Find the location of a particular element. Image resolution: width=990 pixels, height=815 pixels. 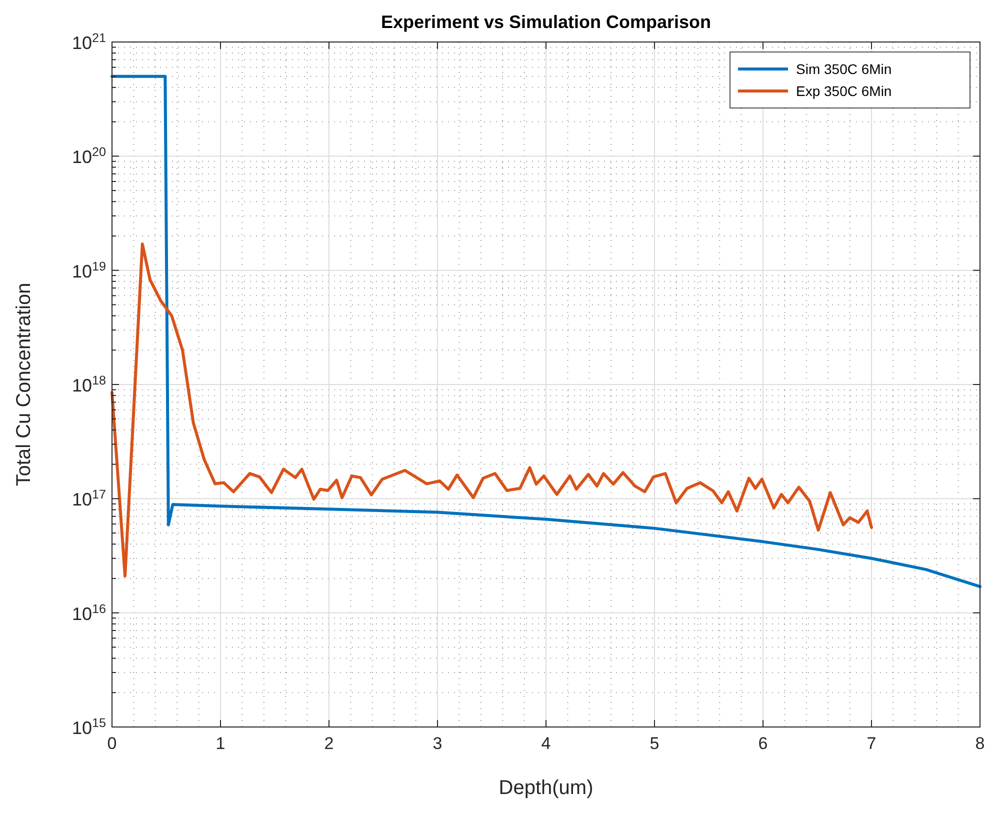

x-axis-title: Depth(um) is located at coordinates (546, 788).